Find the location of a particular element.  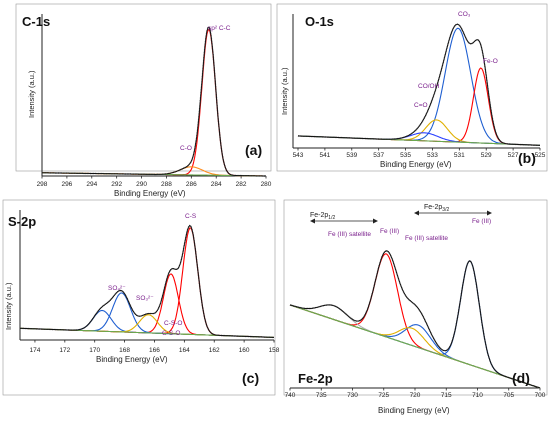

x-tick-label: 172 is located at coordinates (64, 350).